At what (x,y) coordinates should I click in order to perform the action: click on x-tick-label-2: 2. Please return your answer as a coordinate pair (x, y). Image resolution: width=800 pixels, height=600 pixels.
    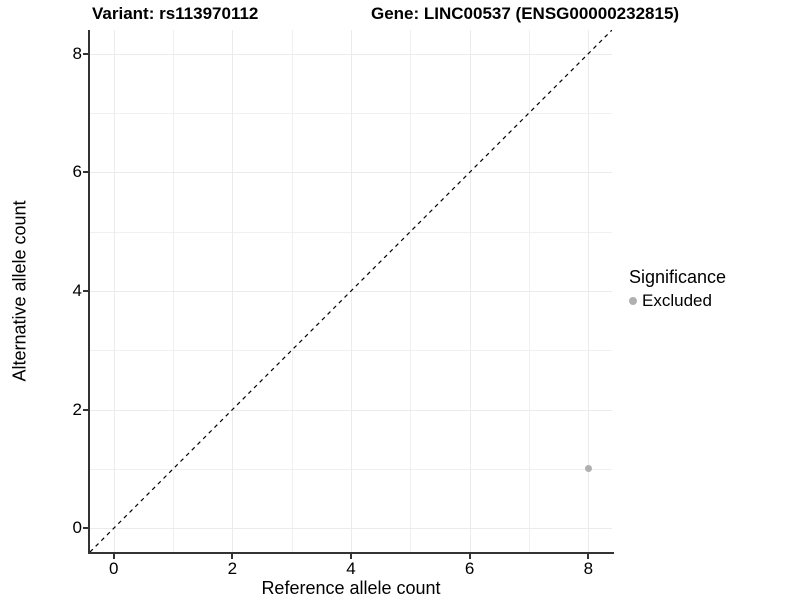
    Looking at the image, I should click on (232, 568).